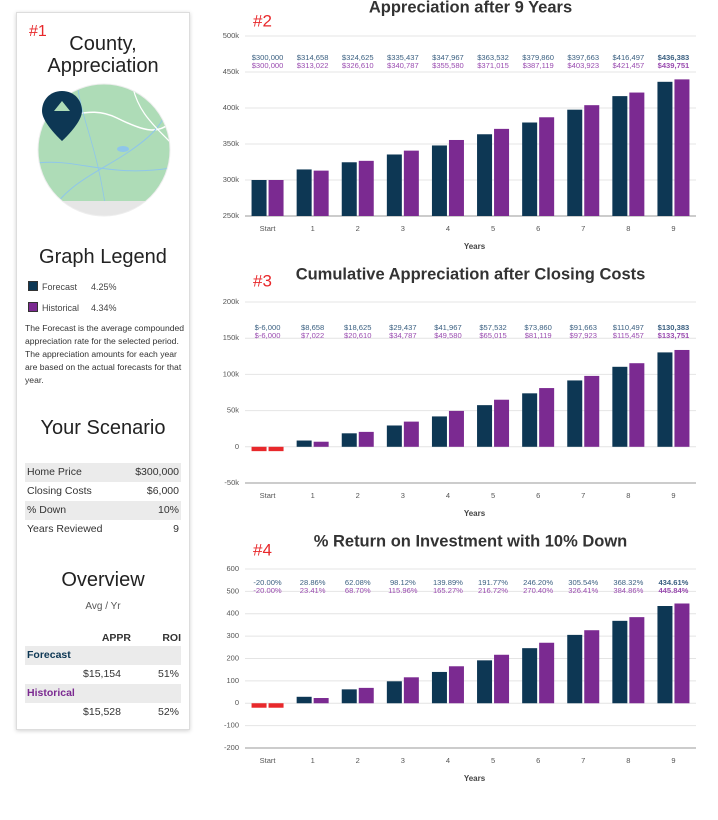 The height and width of the screenshot is (820, 718). What do you see at coordinates (403, 582) in the screenshot?
I see `value-label: 98.12%` at bounding box center [403, 582].